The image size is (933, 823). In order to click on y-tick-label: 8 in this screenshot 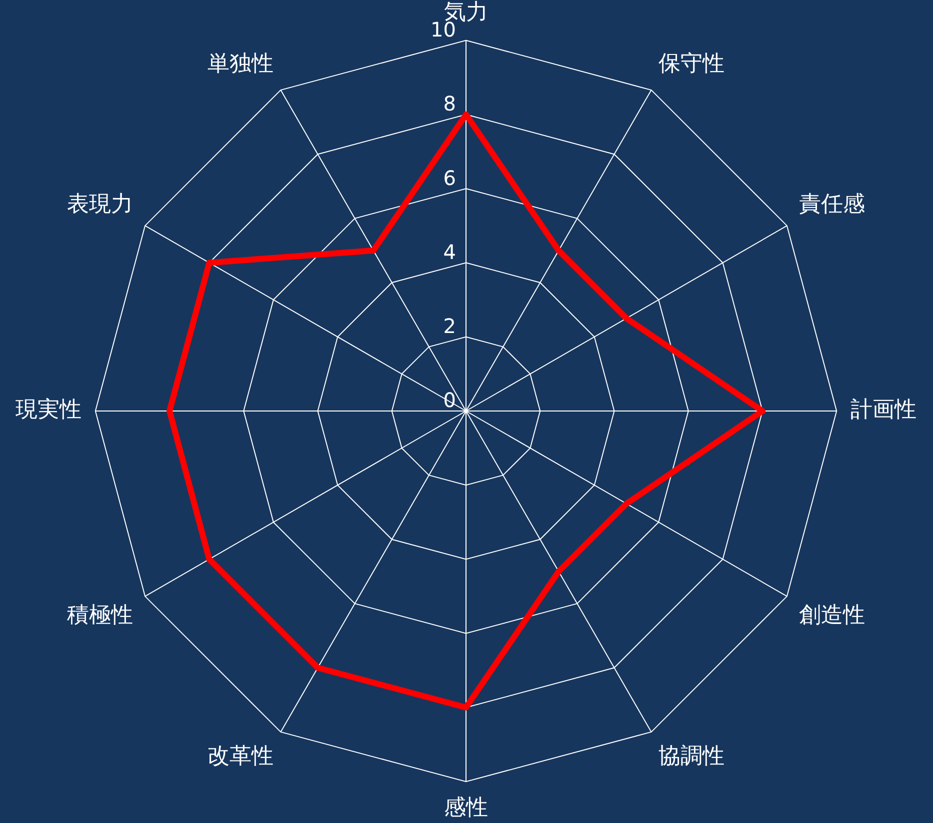, I will do `click(449, 104)`.